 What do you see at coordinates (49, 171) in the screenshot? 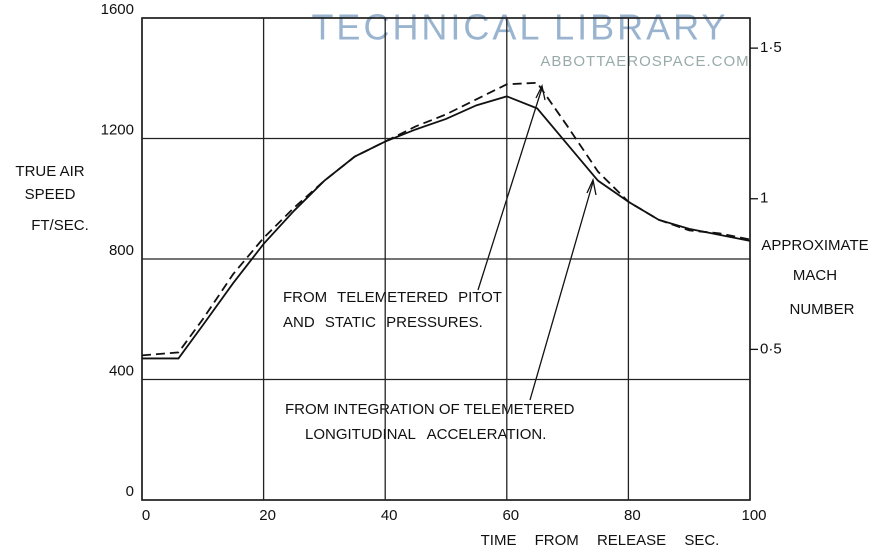
I see `y-axis-label: TRUE AIR` at bounding box center [49, 171].